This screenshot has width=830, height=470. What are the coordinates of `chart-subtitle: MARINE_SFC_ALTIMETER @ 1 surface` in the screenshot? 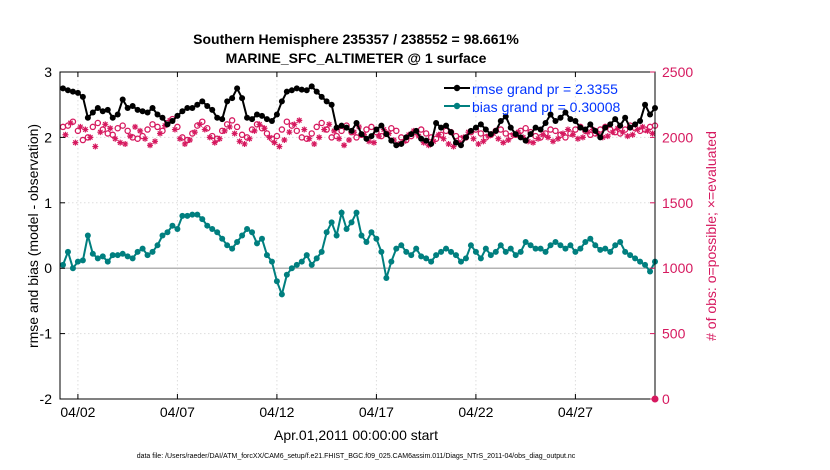 It's located at (356, 58).